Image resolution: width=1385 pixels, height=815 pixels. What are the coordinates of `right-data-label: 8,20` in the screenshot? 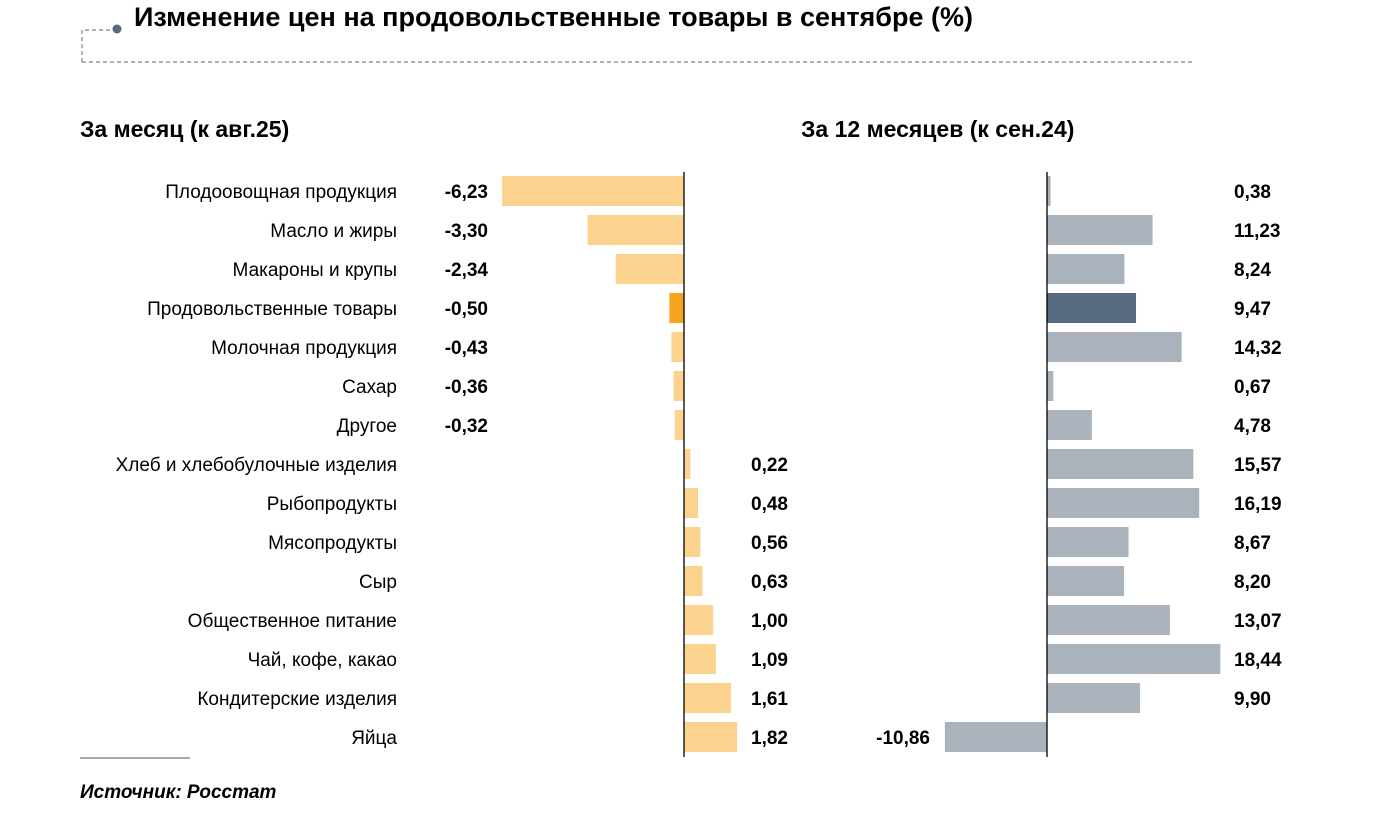 It's located at (1252, 582).